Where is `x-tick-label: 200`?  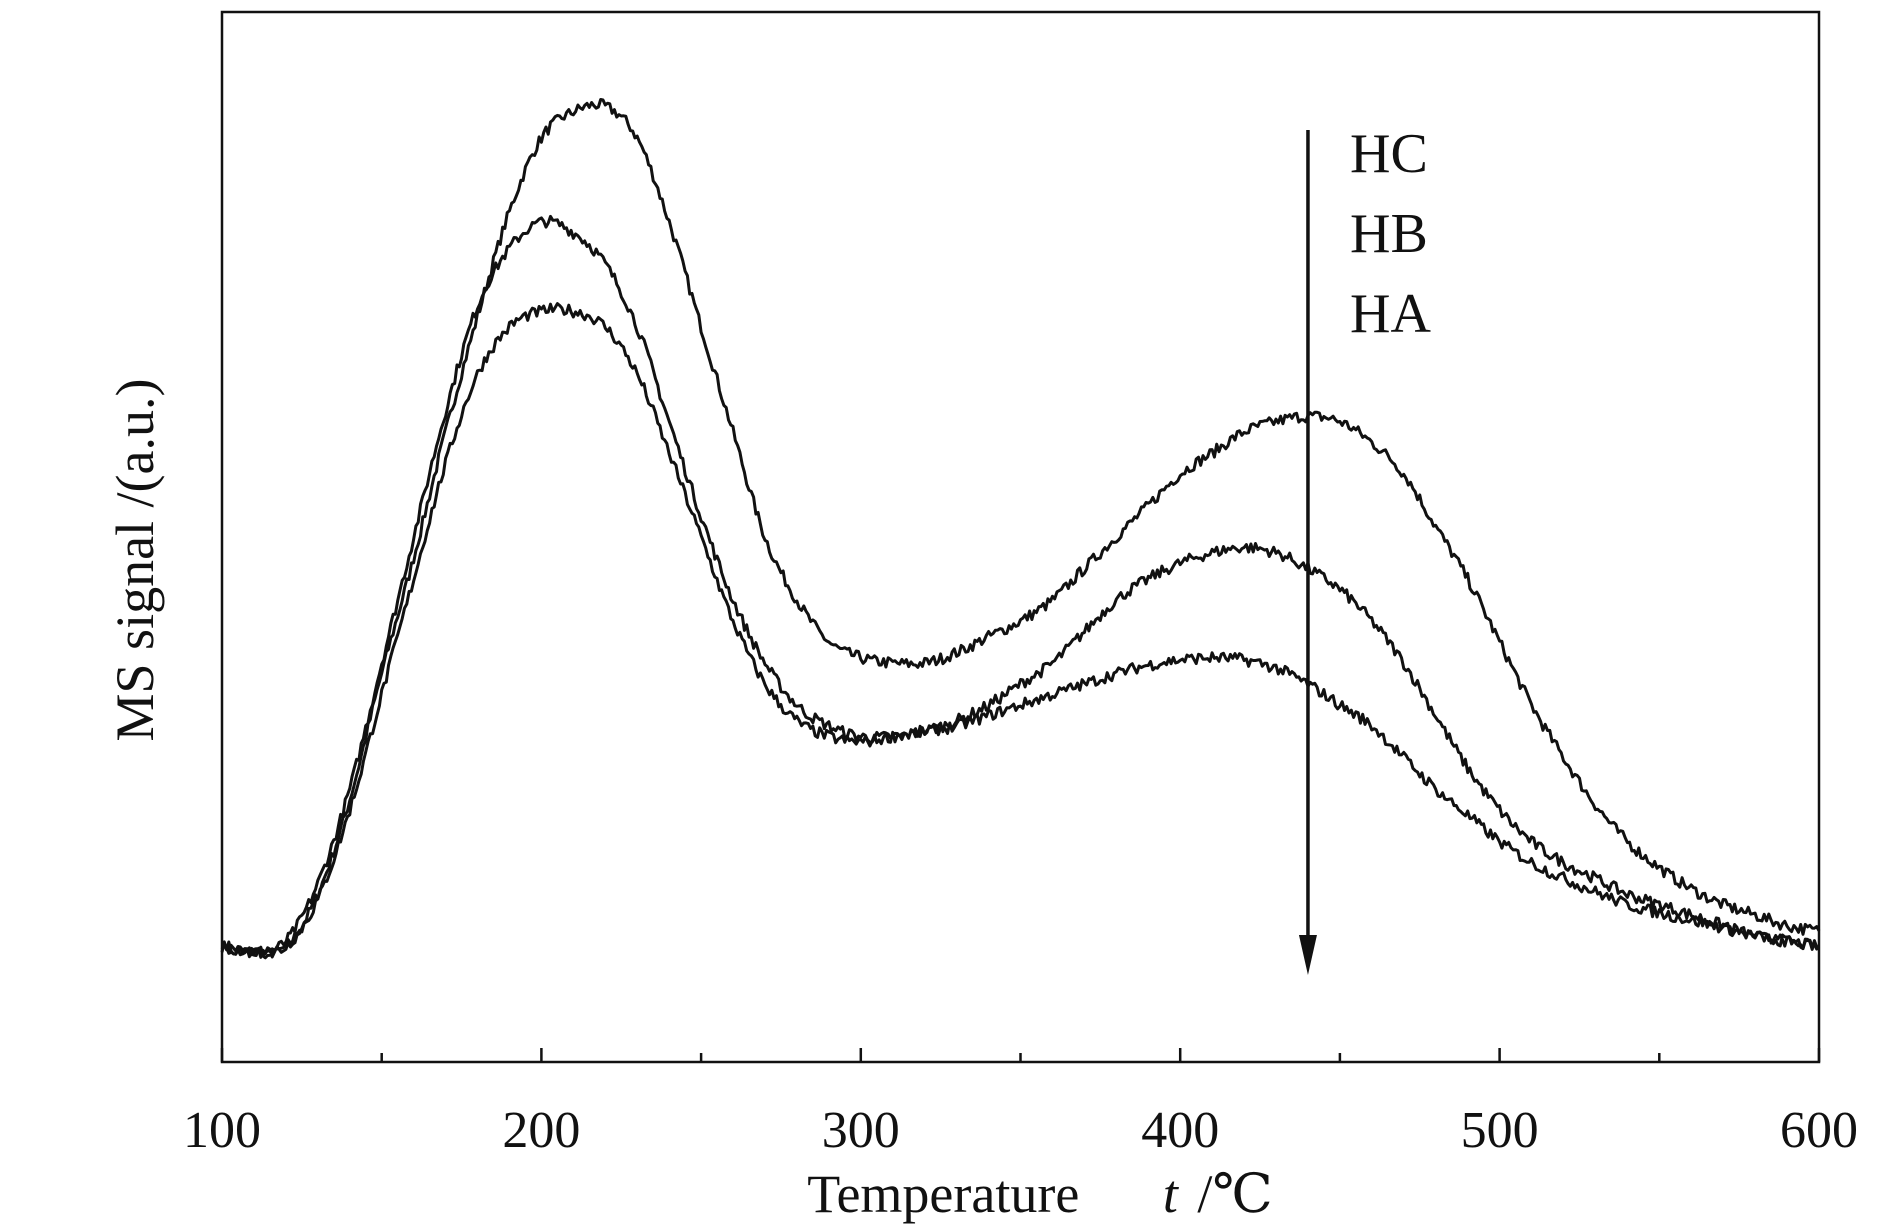
x-tick-label: 200 is located at coordinates (541, 1130).